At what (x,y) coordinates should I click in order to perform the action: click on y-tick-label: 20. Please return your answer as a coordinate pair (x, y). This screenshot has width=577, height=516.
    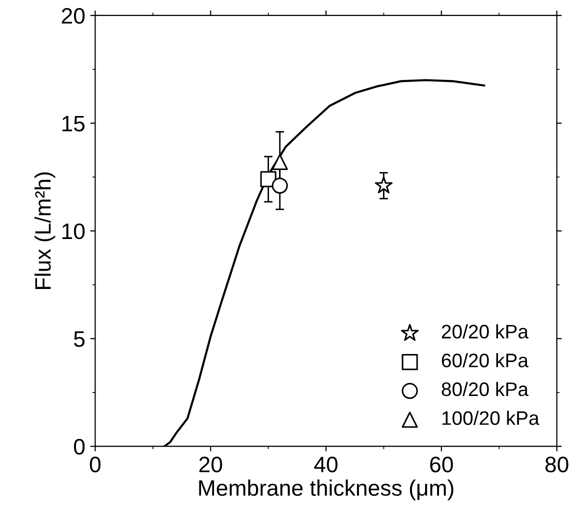
    Looking at the image, I should click on (73, 16).